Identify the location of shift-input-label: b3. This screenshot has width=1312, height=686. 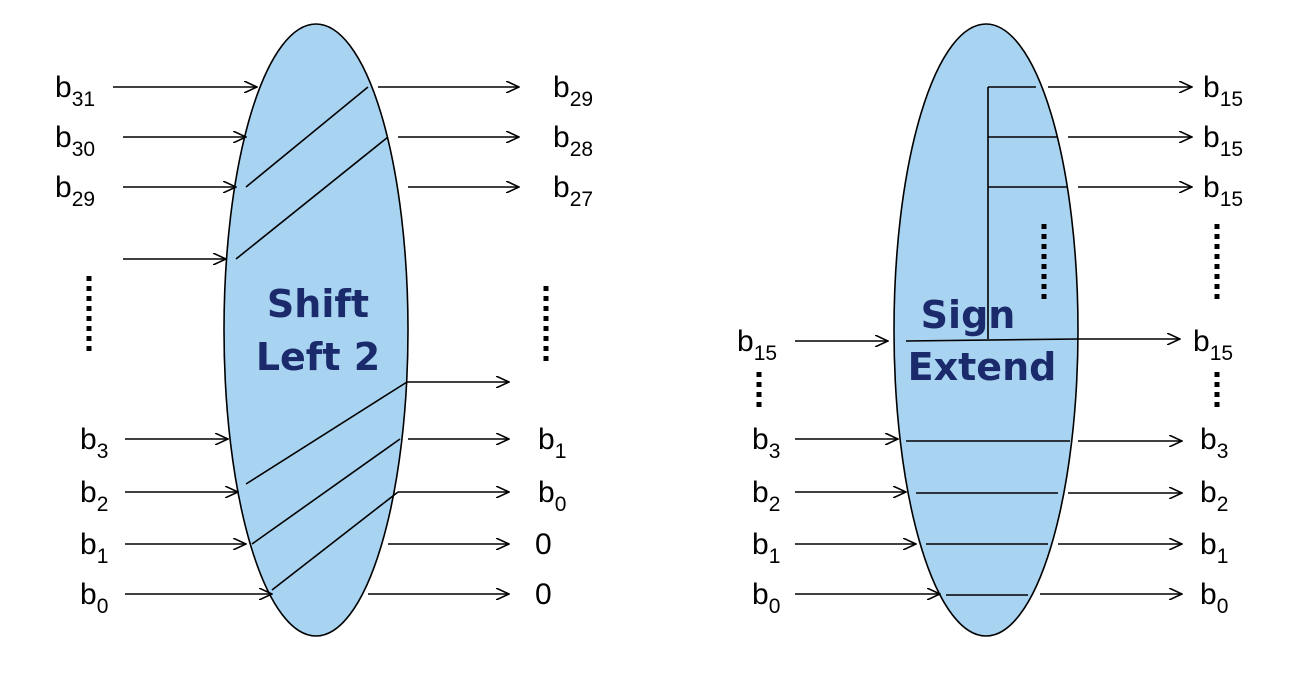
(94, 443).